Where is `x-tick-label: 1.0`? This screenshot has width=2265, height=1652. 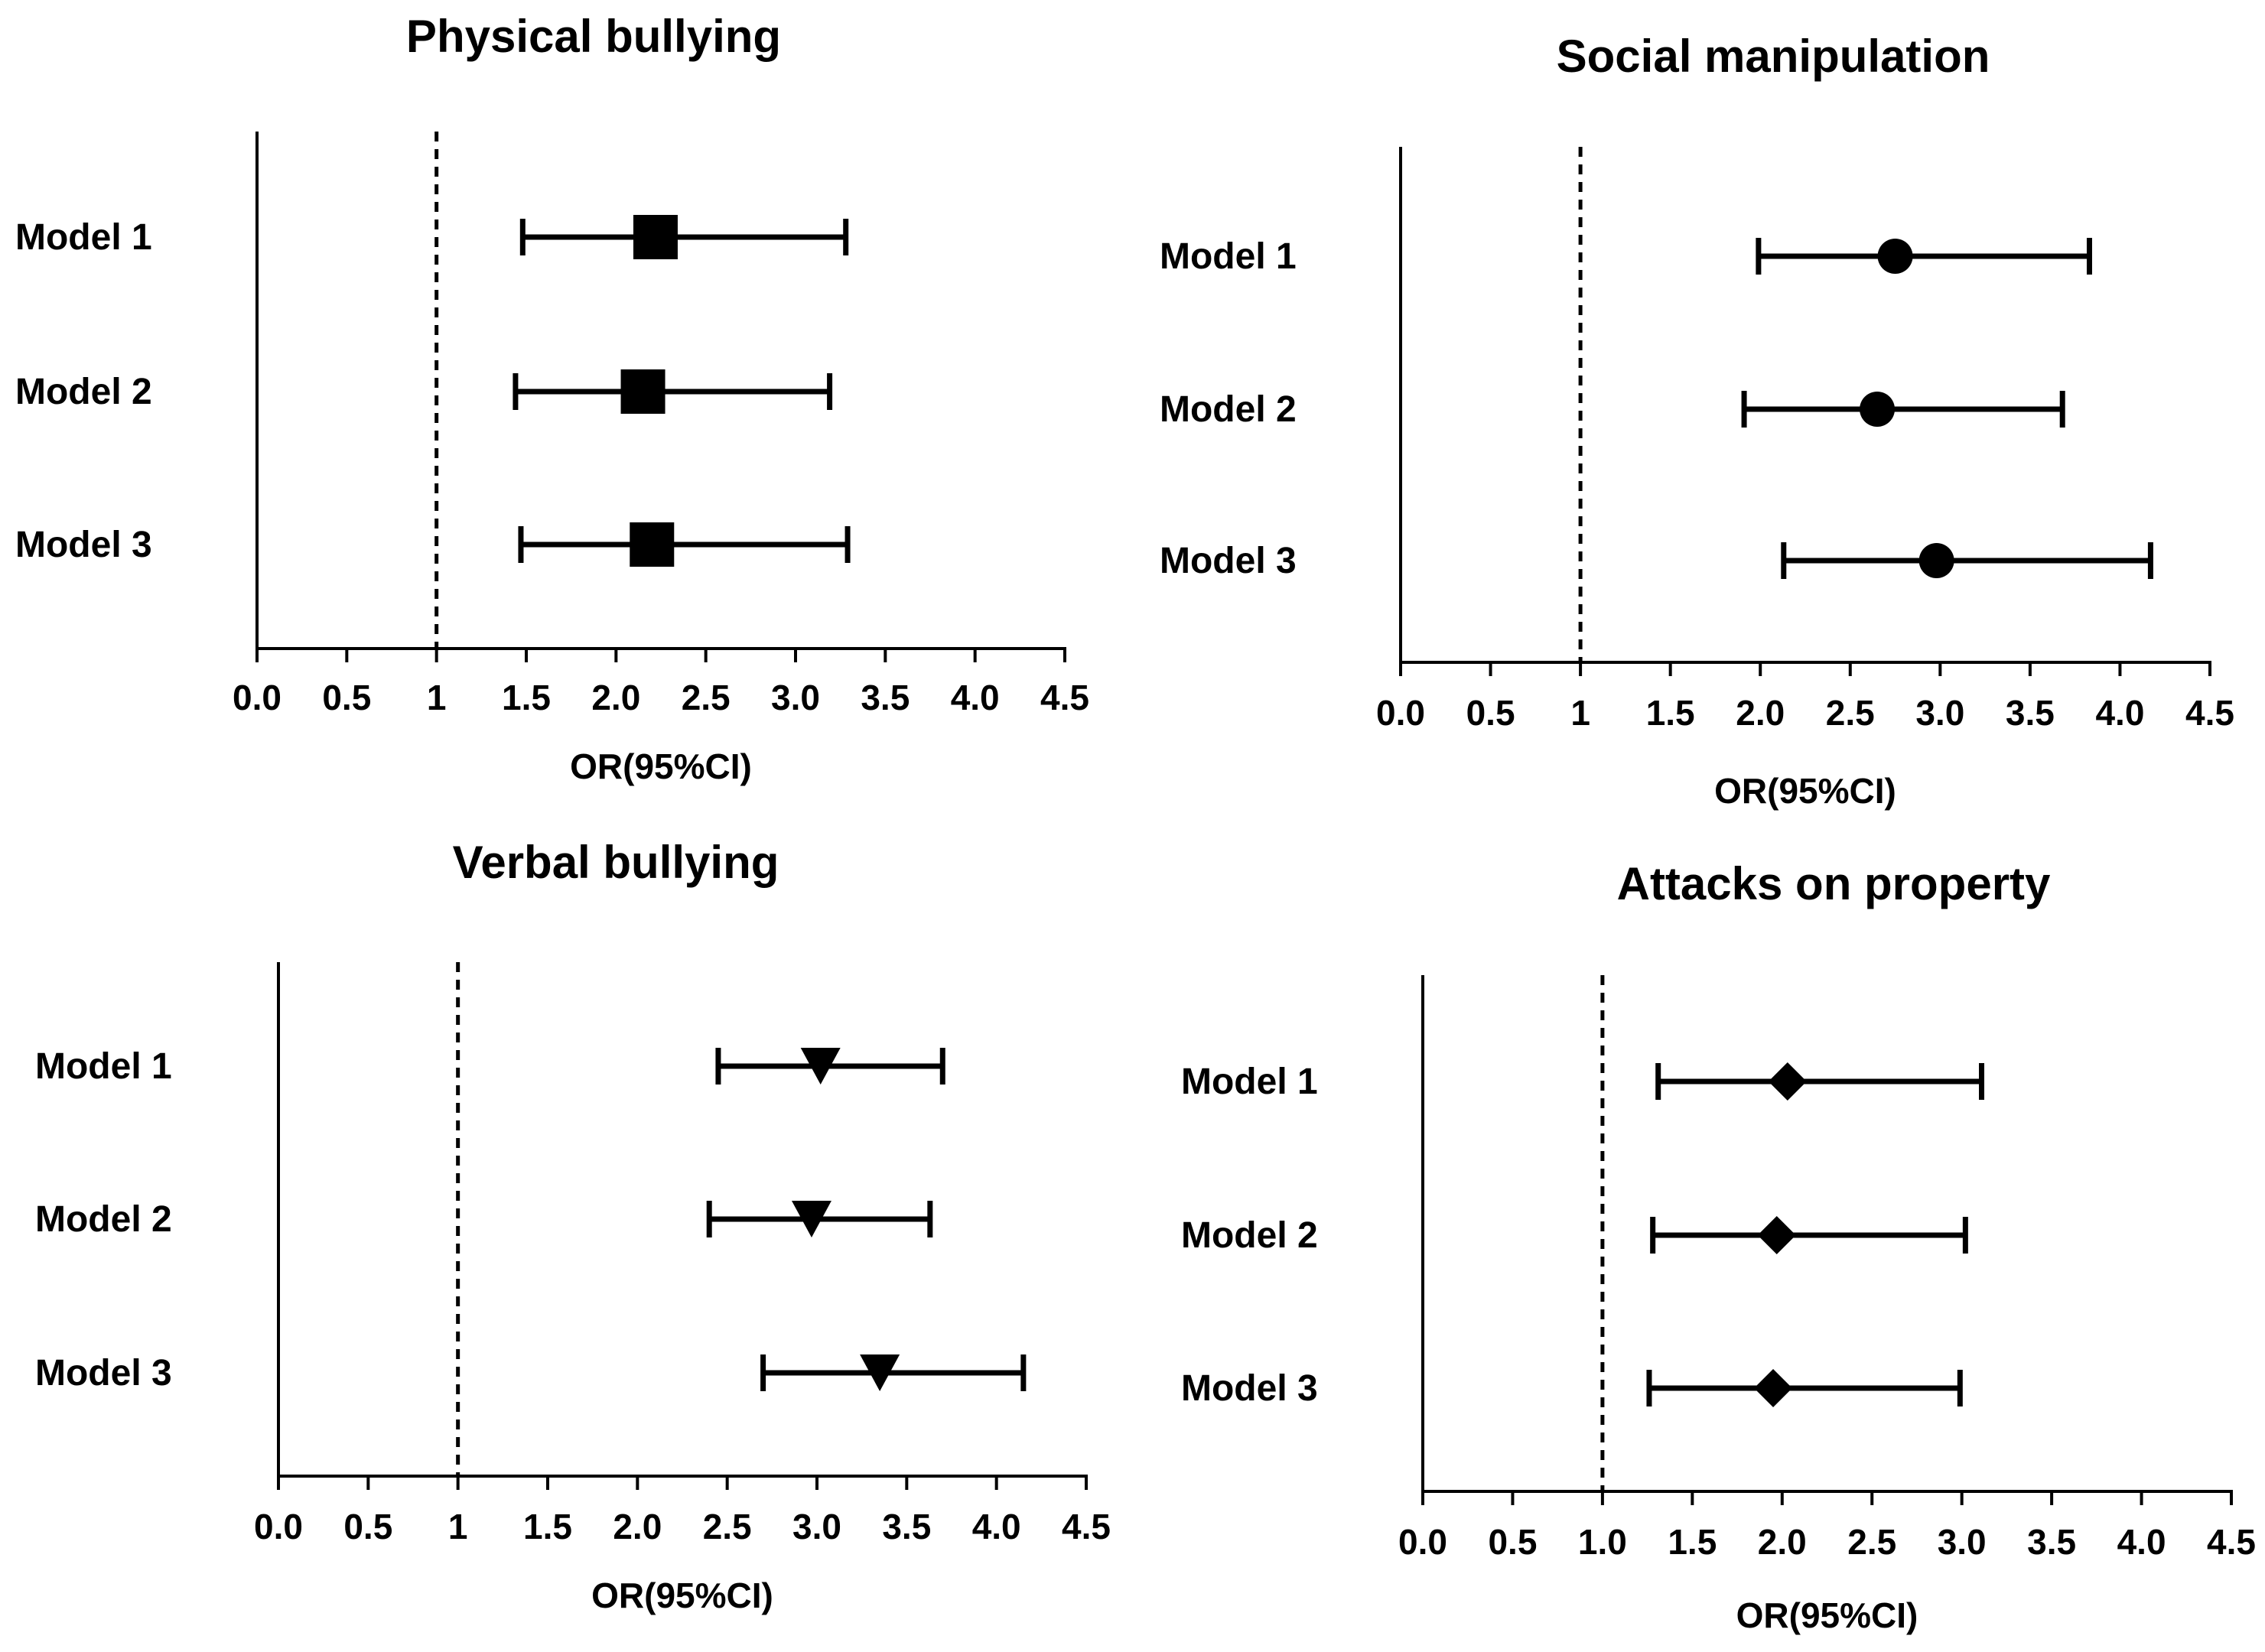
x-tick-label: 1.0 is located at coordinates (1602, 1542).